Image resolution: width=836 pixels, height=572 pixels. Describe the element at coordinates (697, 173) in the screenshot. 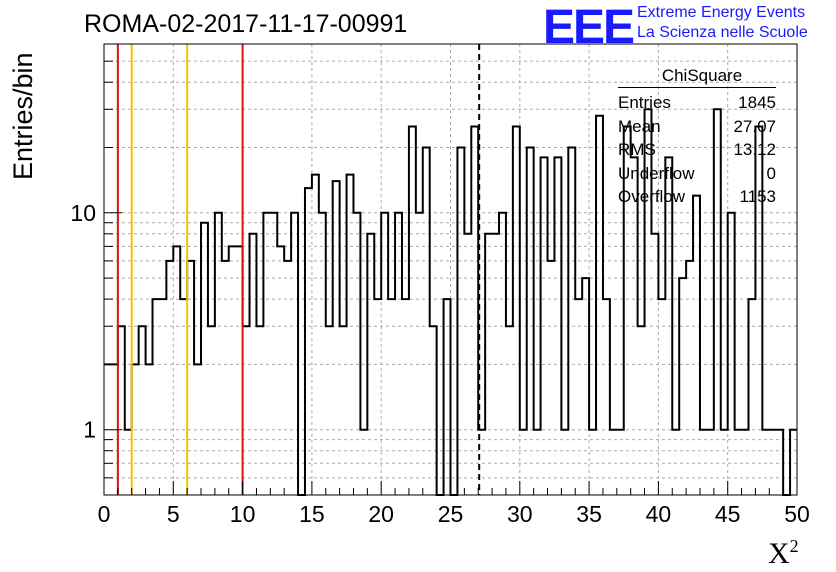

I see `stats-row-underflow: Underflow 0` at that location.